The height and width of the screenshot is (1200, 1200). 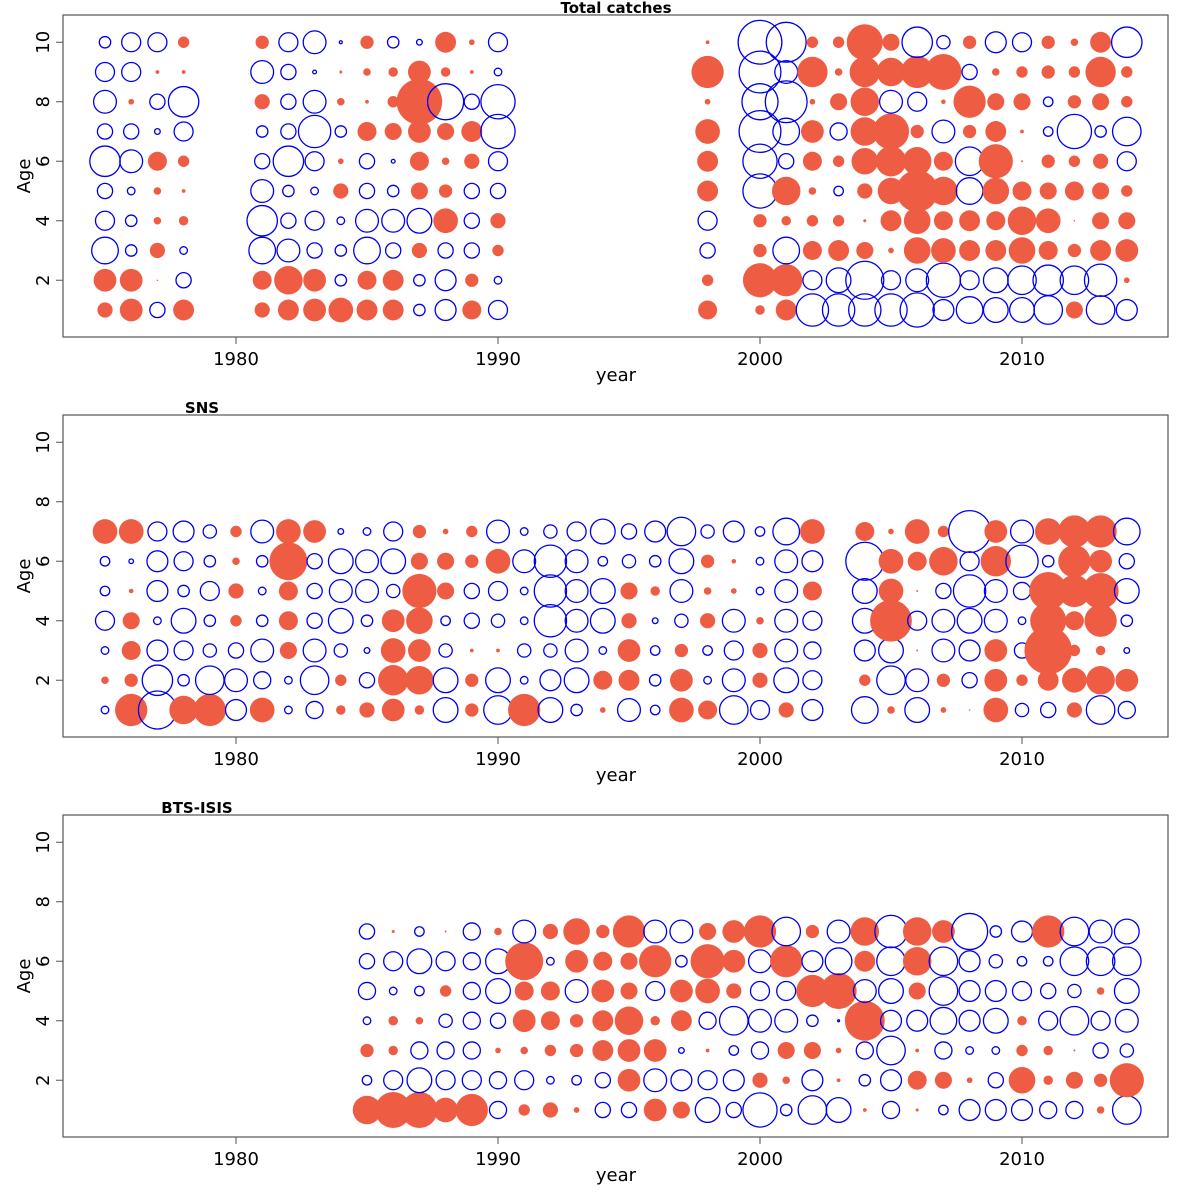 I want to click on y-tick-label: 8, so click(x=43, y=901).